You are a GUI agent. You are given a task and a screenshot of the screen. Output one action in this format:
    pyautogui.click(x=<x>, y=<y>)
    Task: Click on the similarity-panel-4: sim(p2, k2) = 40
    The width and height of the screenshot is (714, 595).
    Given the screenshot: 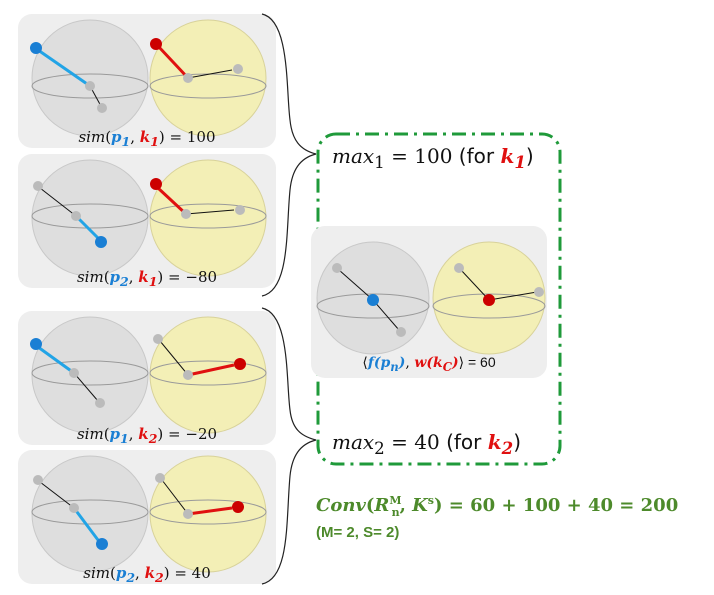 What is the action you would take?
    pyautogui.click(x=147, y=517)
    